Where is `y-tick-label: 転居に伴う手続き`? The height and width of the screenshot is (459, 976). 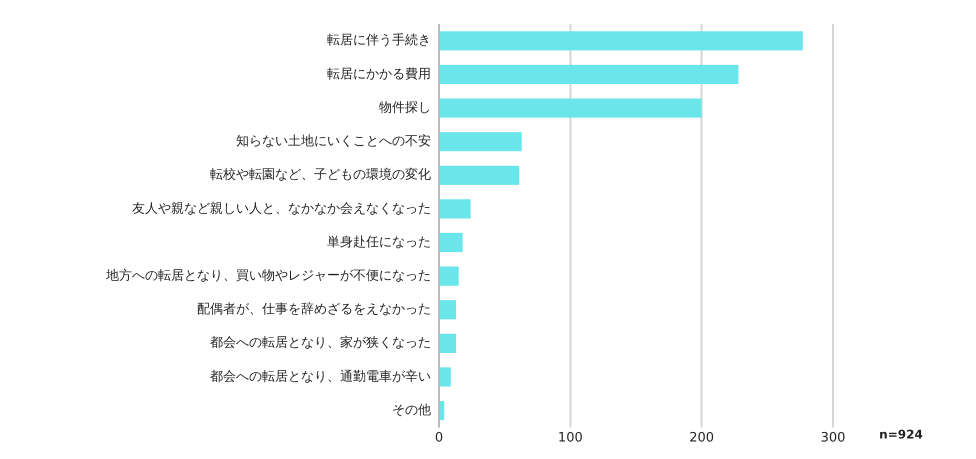 y-tick-label: 転居に伴う手続き is located at coordinates (379, 40).